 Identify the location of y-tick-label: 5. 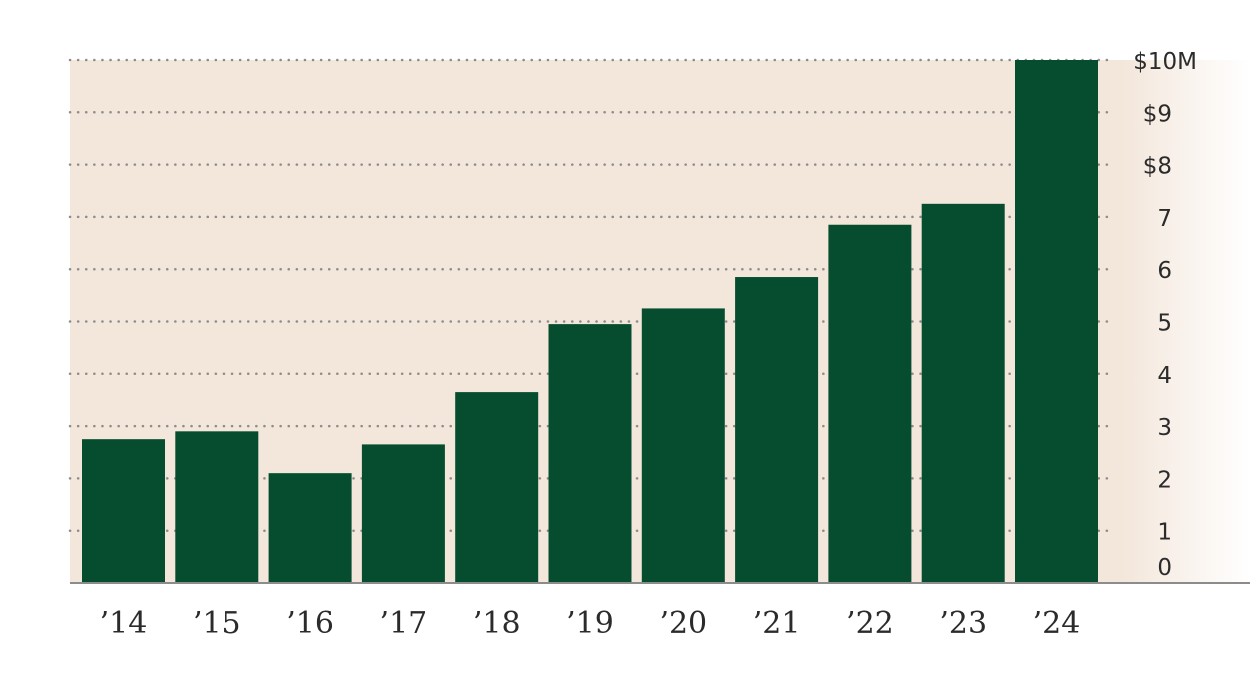
(1164, 324).